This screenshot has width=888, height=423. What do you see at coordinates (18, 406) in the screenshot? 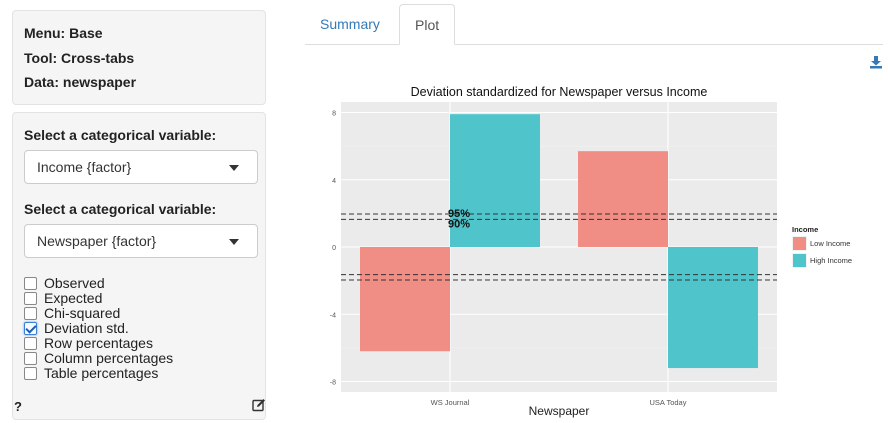
I see `help-icon: ?` at bounding box center [18, 406].